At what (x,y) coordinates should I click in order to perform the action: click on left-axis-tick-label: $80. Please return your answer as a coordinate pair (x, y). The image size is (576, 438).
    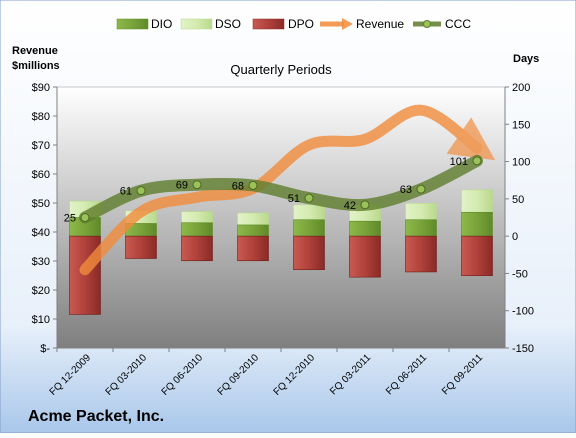
    Looking at the image, I should click on (41, 117).